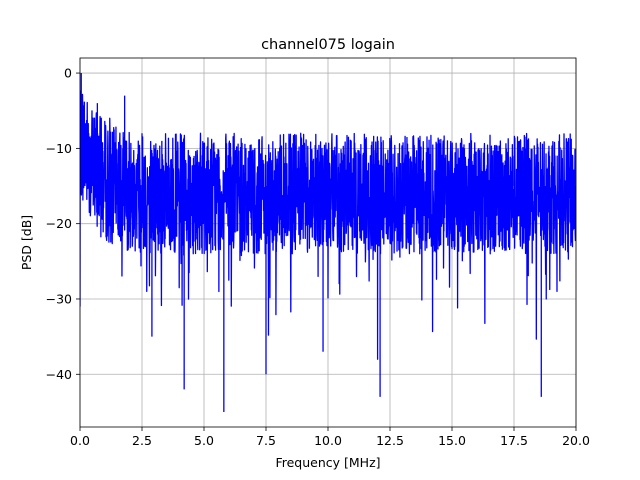 Image resolution: width=640 pixels, height=480 pixels. What do you see at coordinates (26, 242) in the screenshot?
I see `y-axis-label: PSD [dB]` at bounding box center [26, 242].